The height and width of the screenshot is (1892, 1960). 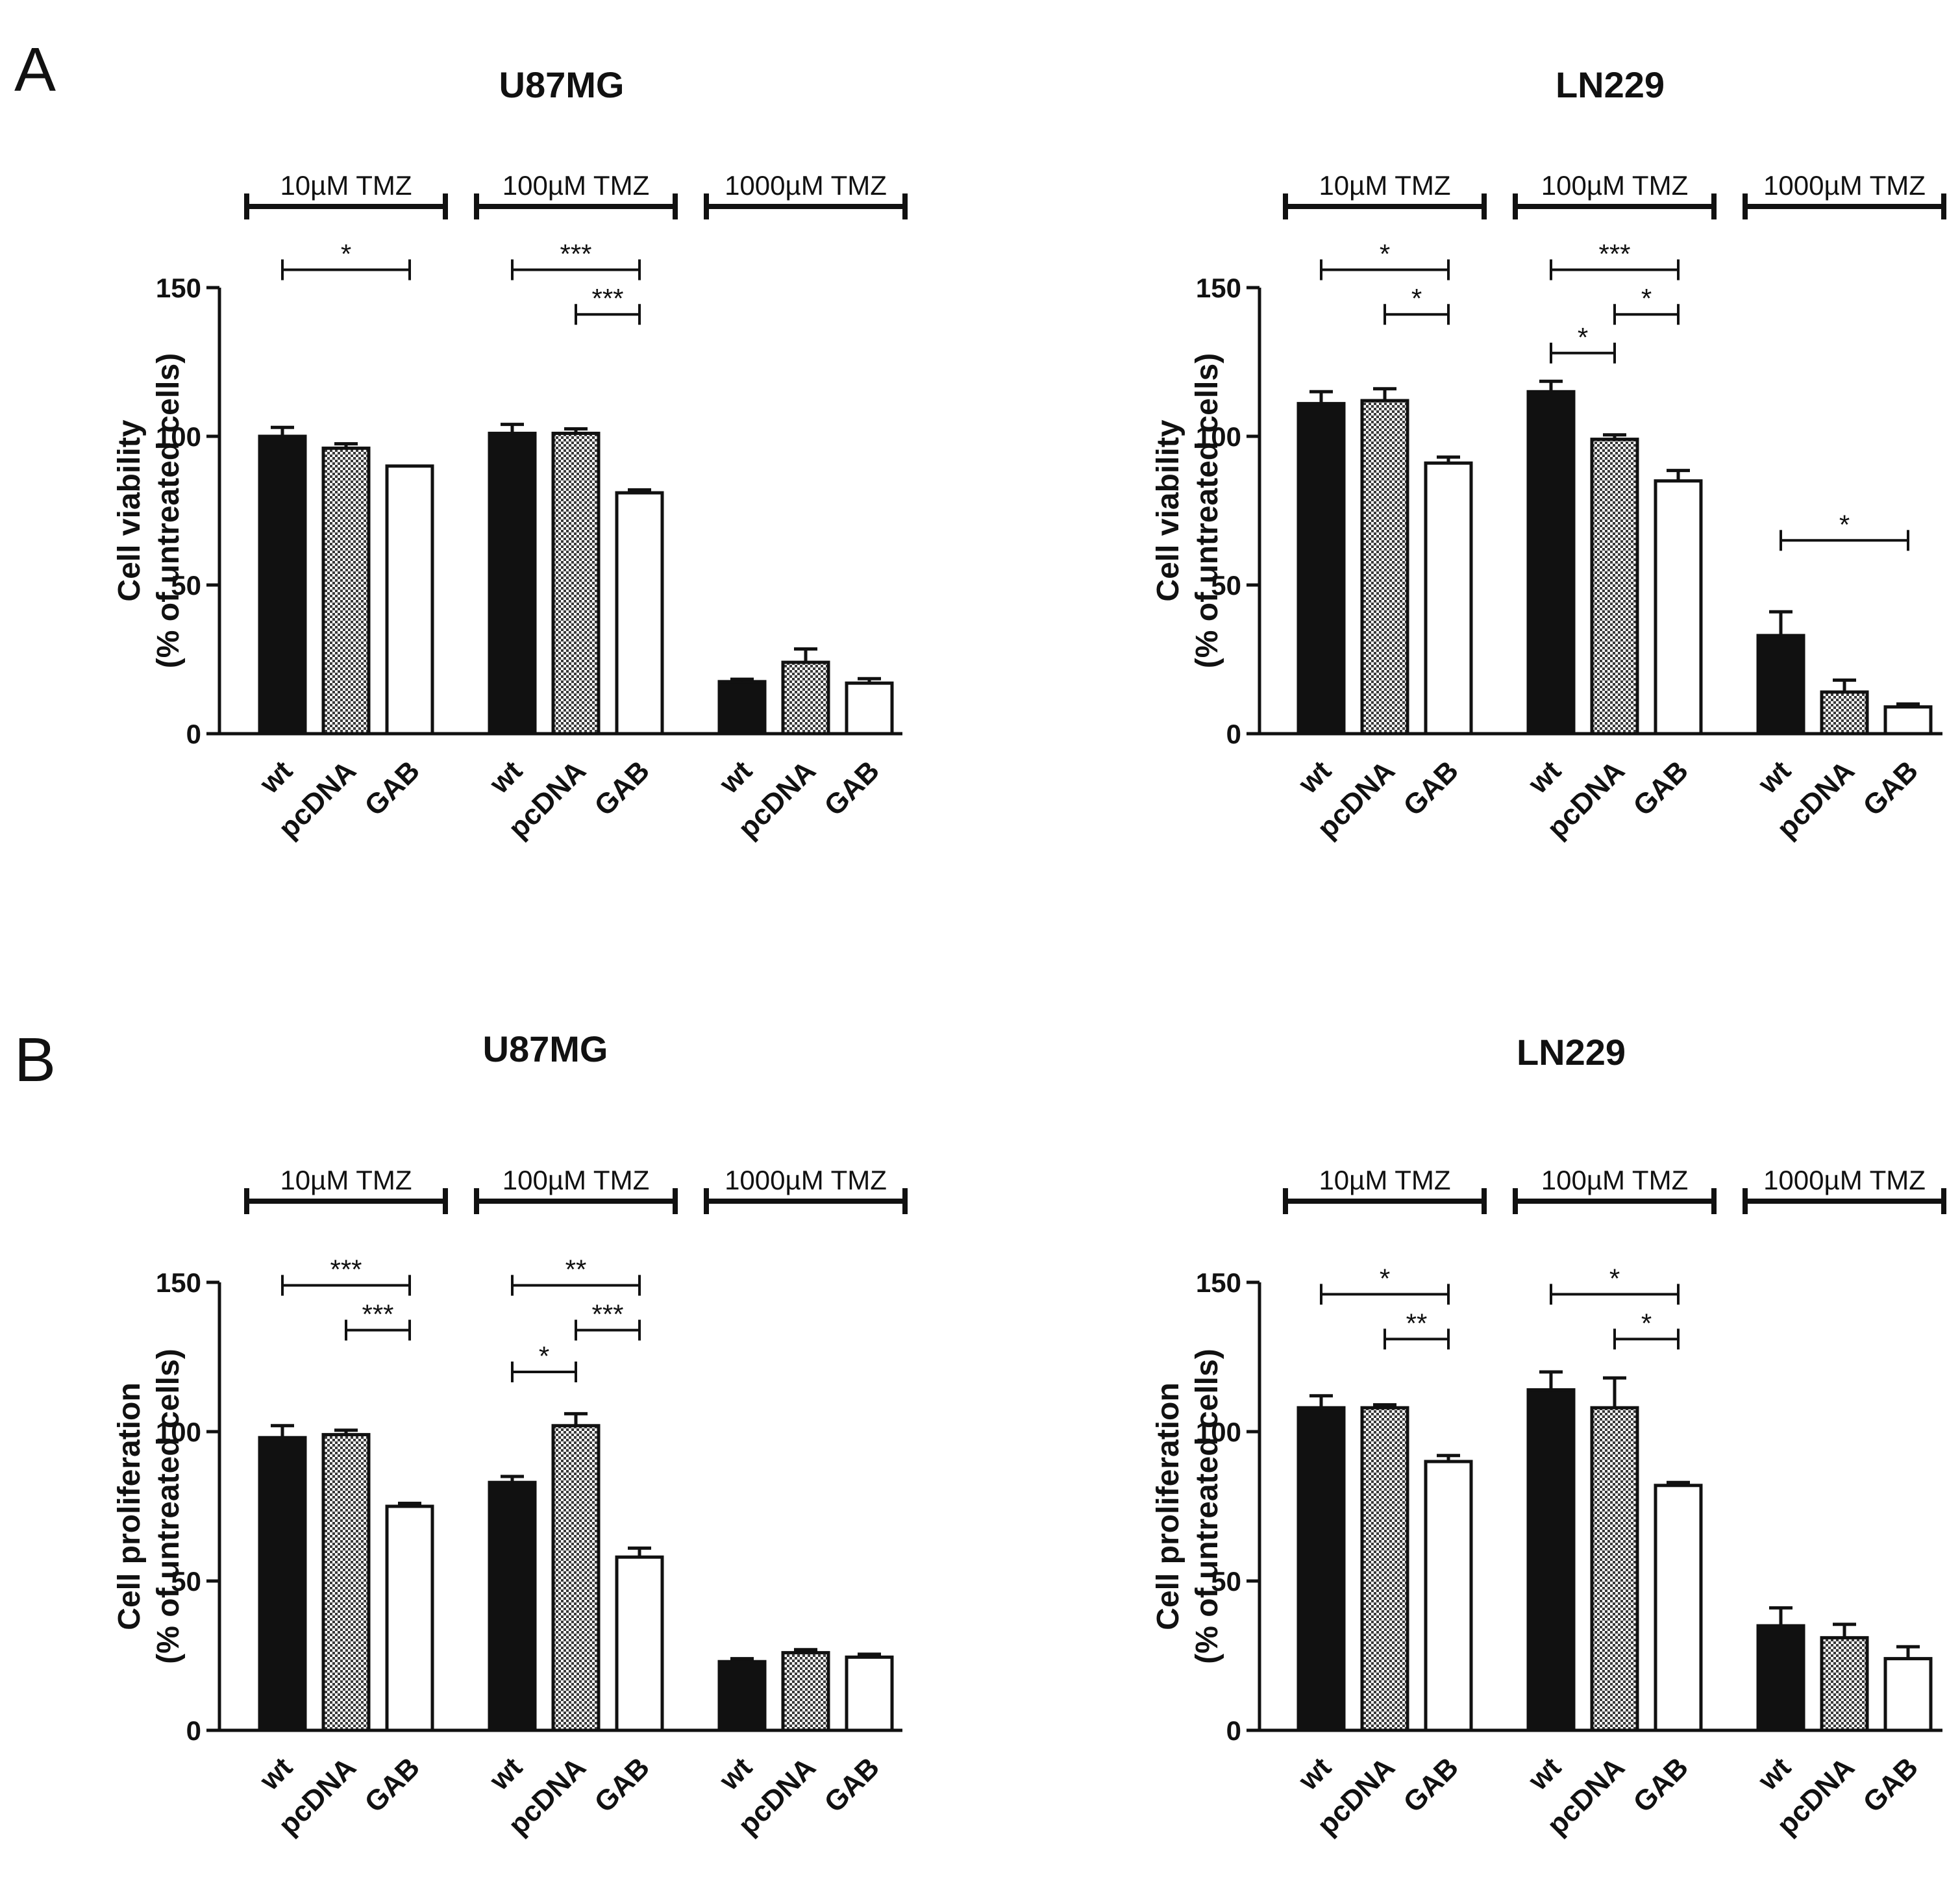 I want to click on y-axis-label: Cell viability, so click(x=1168, y=510).